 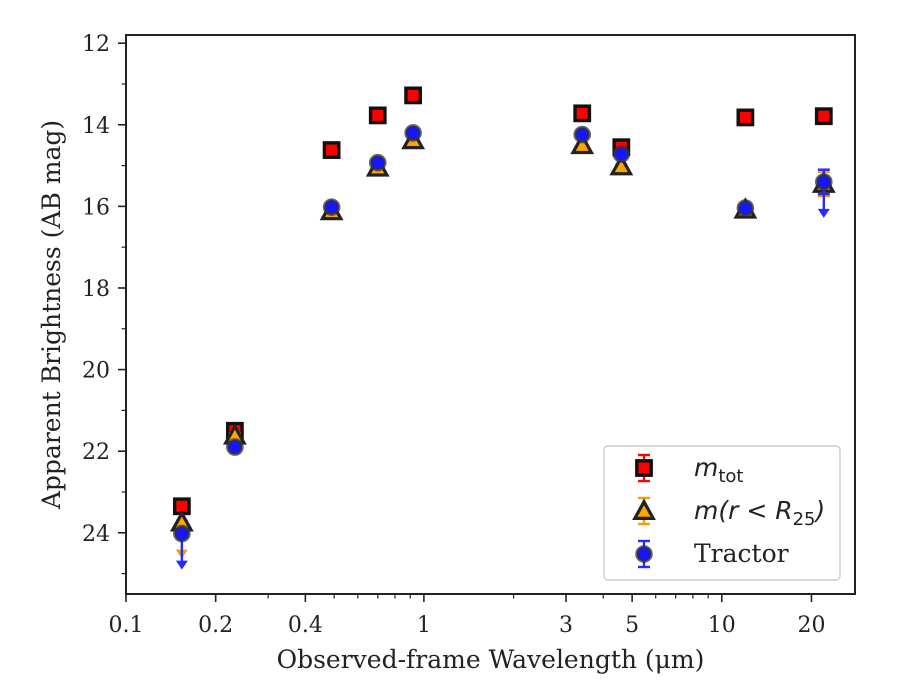 What do you see at coordinates (566, 625) in the screenshot?
I see `x-tick-label: 3` at bounding box center [566, 625].